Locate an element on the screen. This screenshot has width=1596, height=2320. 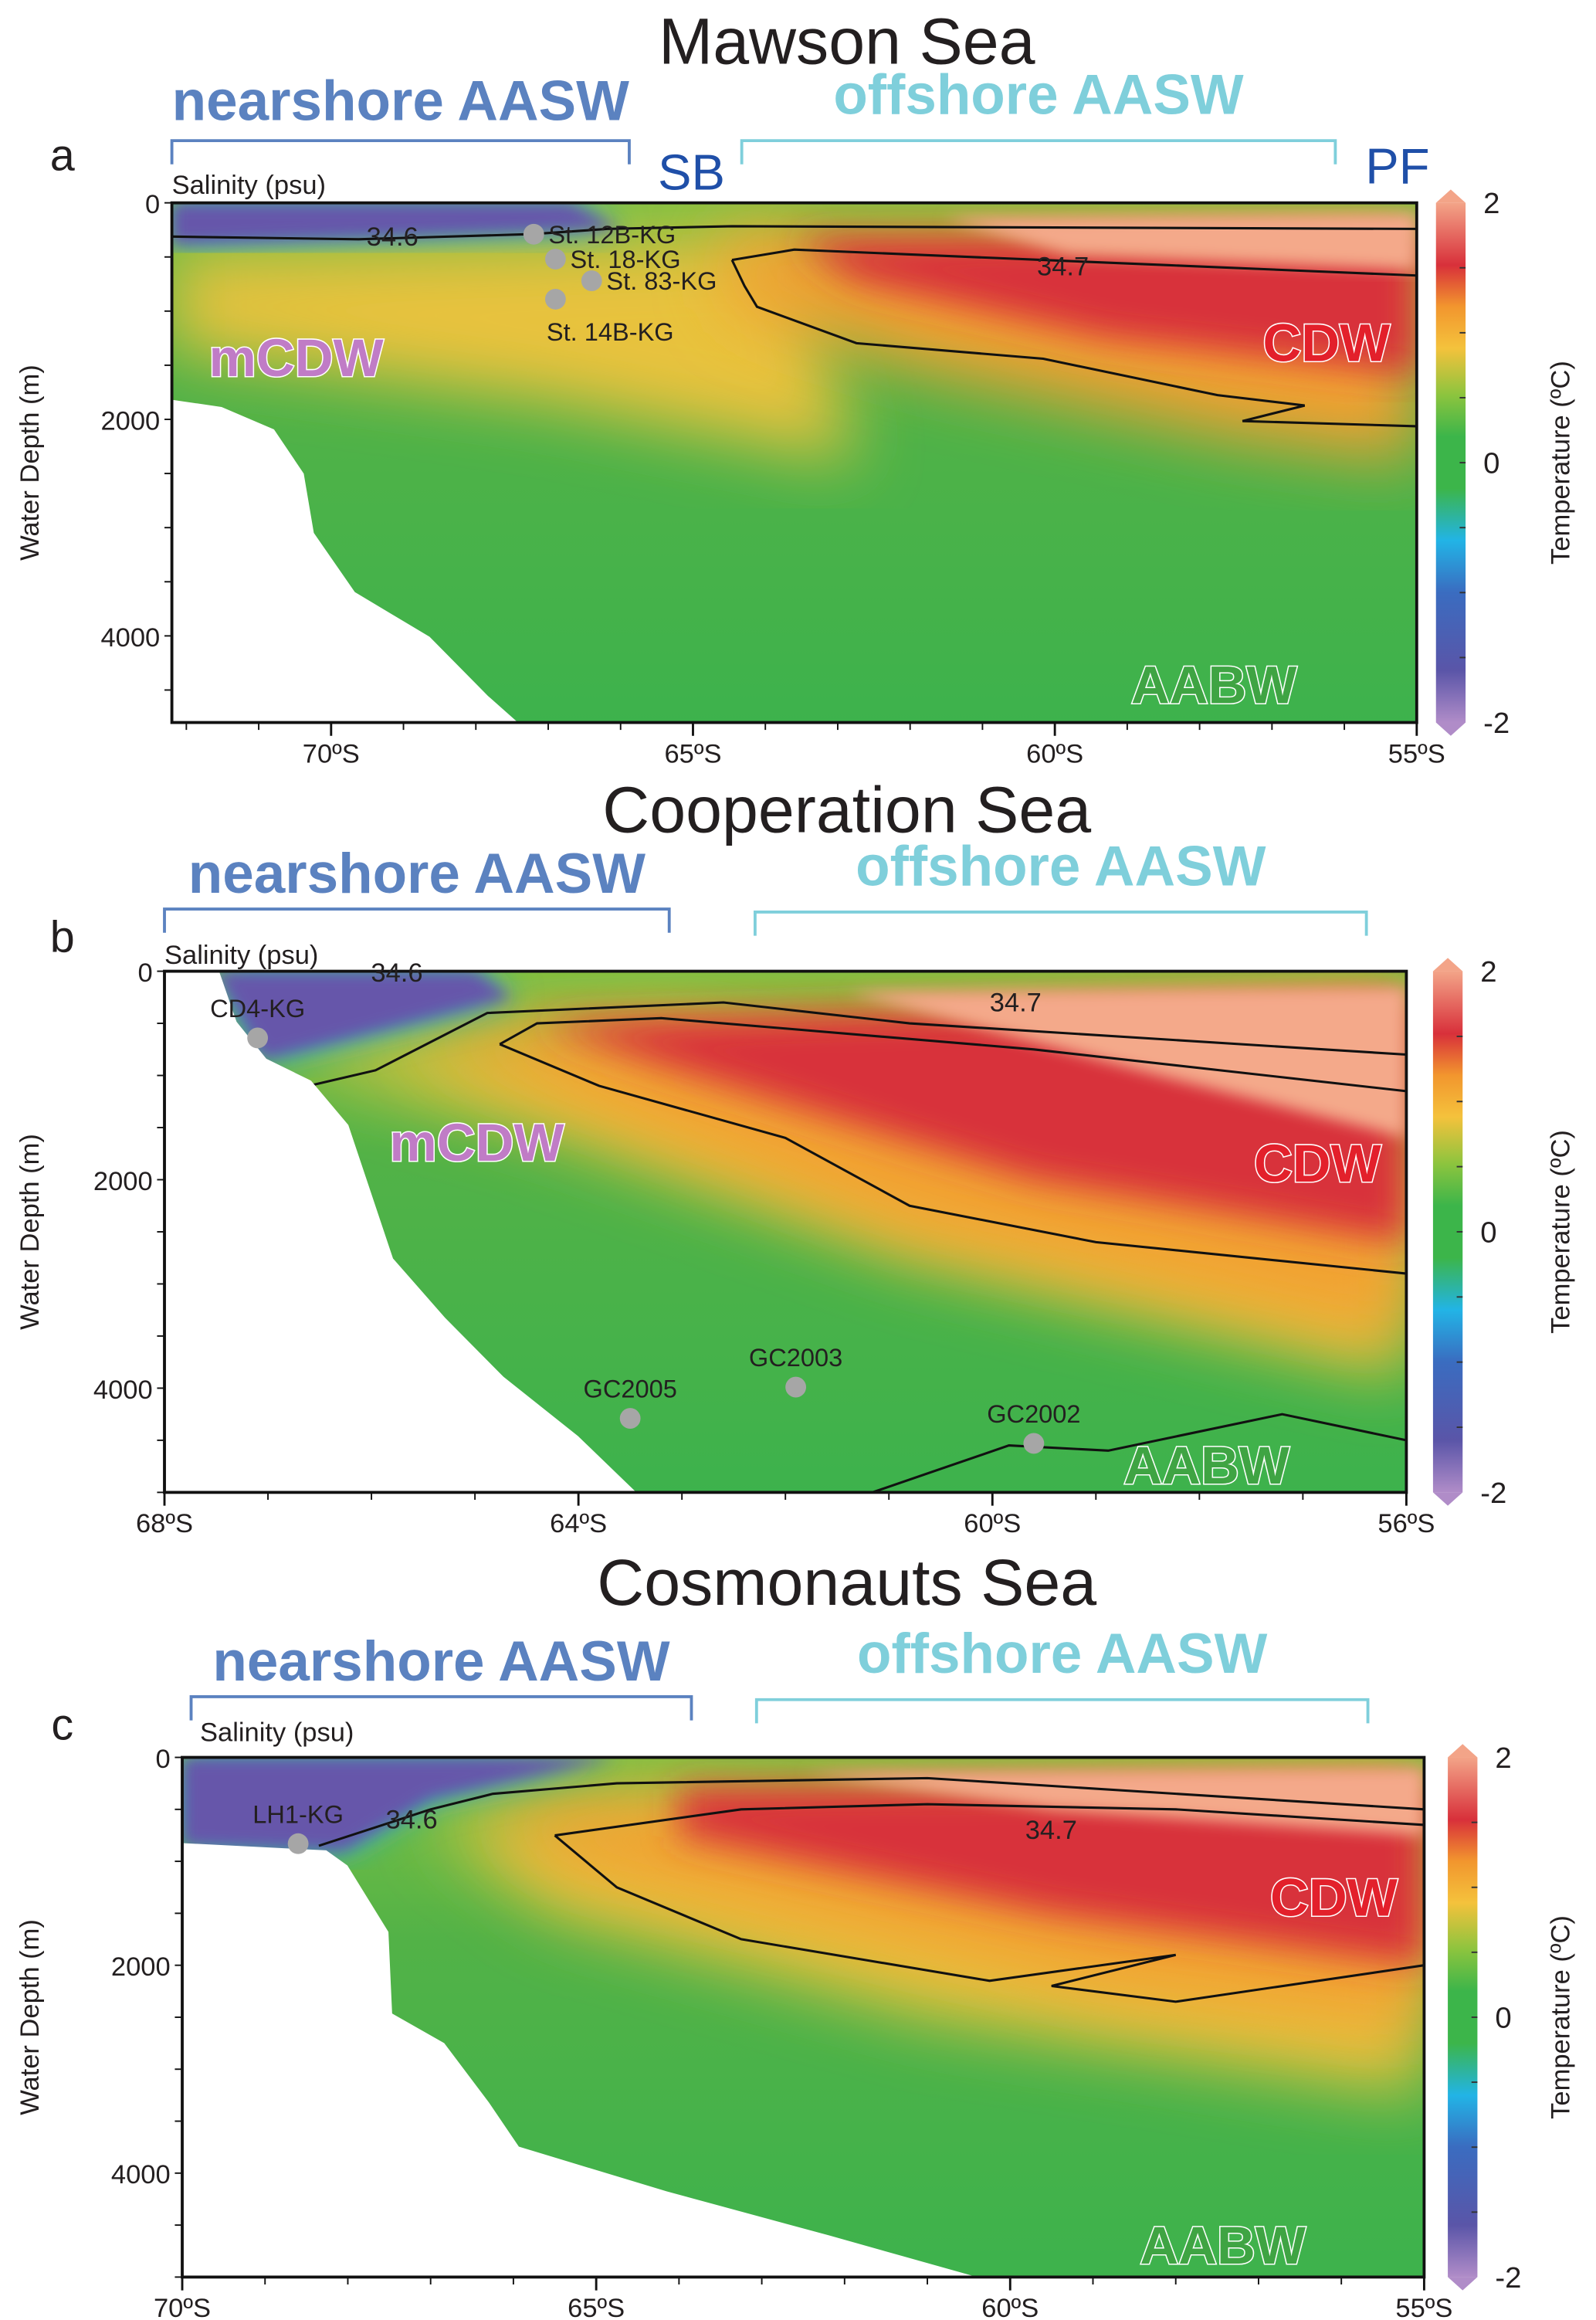
panel-title: Cooperation Sea is located at coordinates (846, 809).